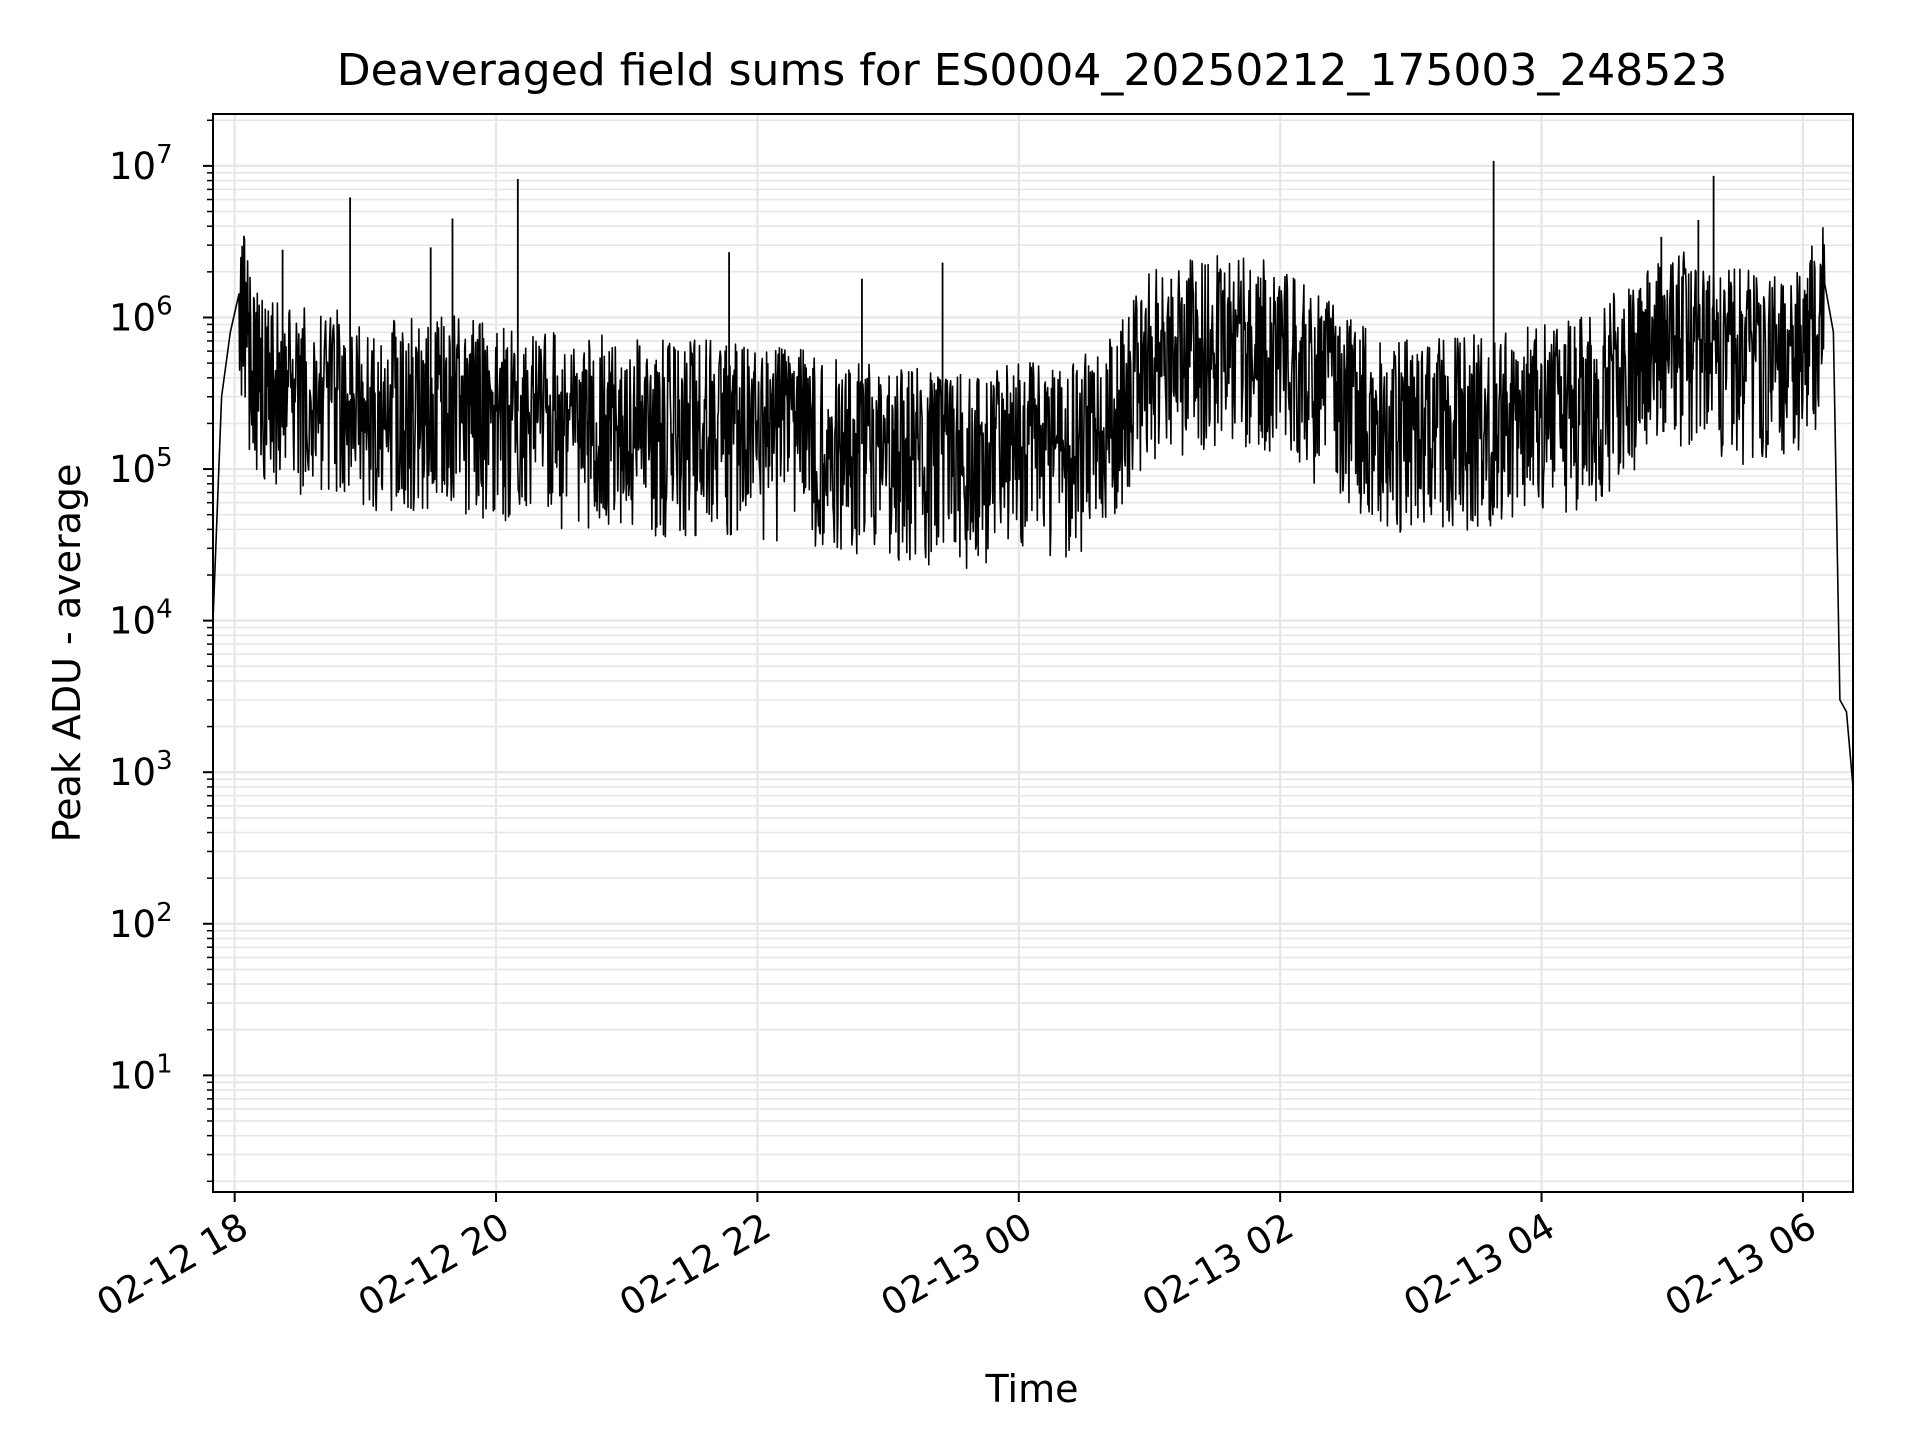 The height and width of the screenshot is (1440, 1920). I want to click on y-tick-label-group: 105, so click(141, 467).